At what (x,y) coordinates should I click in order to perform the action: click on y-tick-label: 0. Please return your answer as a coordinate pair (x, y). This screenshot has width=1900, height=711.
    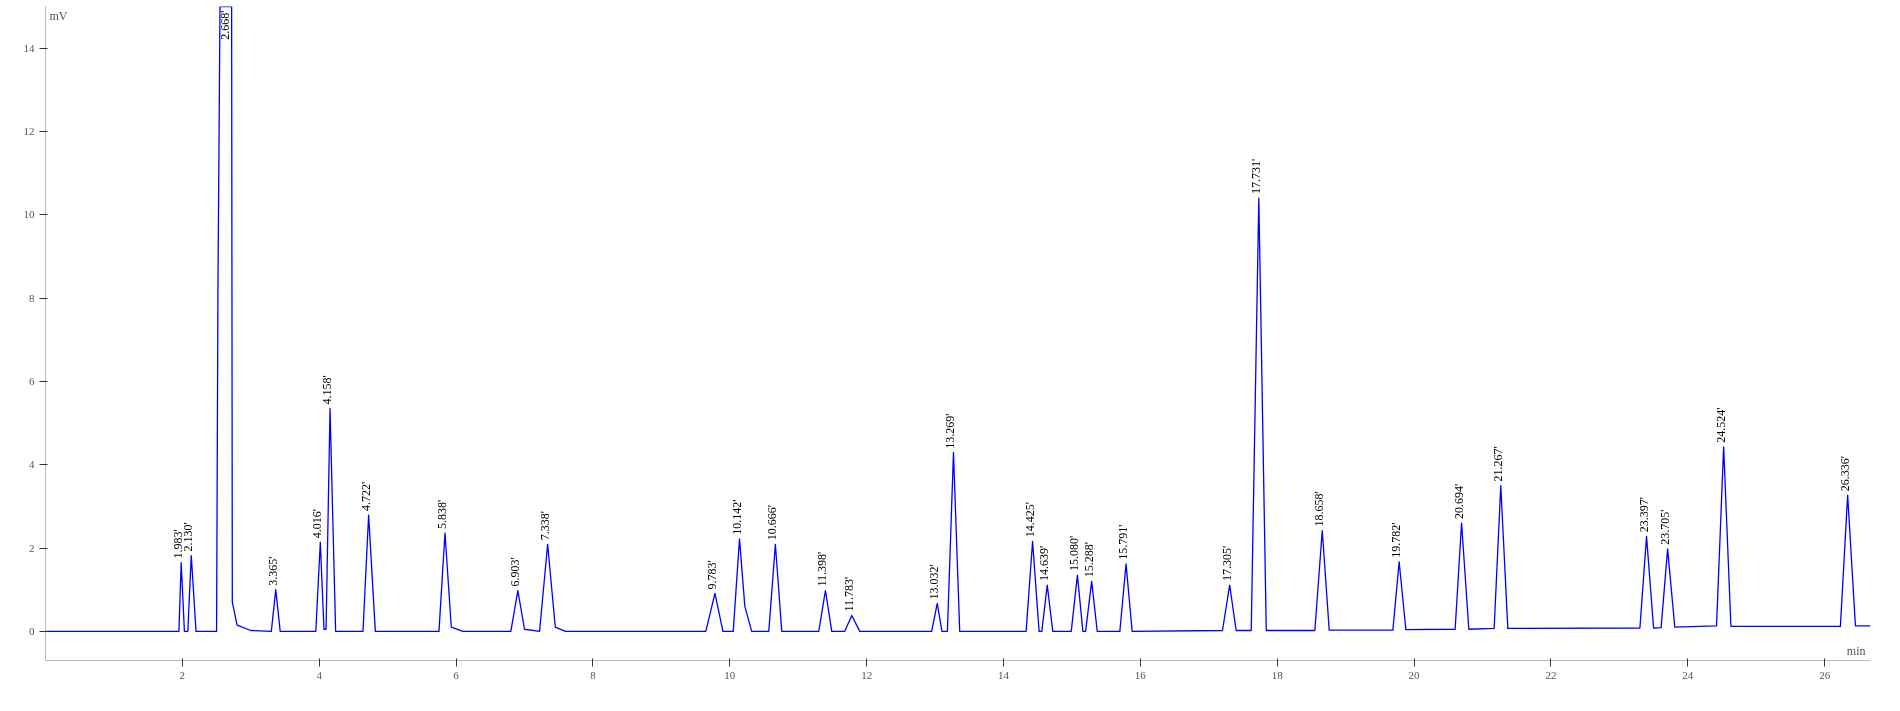
    Looking at the image, I should click on (32, 630).